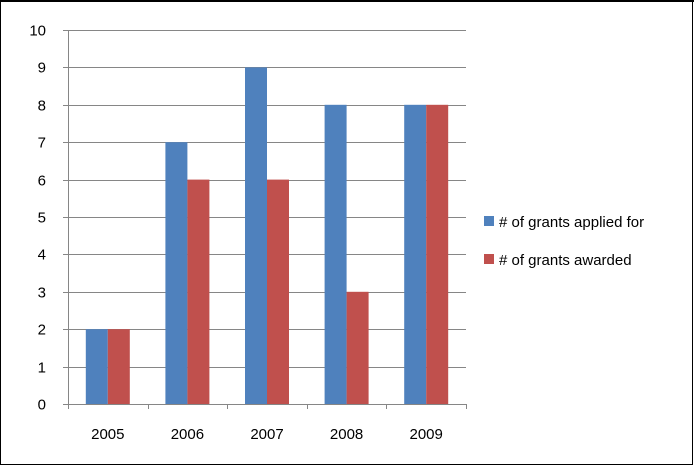 The height and width of the screenshot is (471, 694). What do you see at coordinates (42, 143) in the screenshot?
I see `y-tick-label: 7` at bounding box center [42, 143].